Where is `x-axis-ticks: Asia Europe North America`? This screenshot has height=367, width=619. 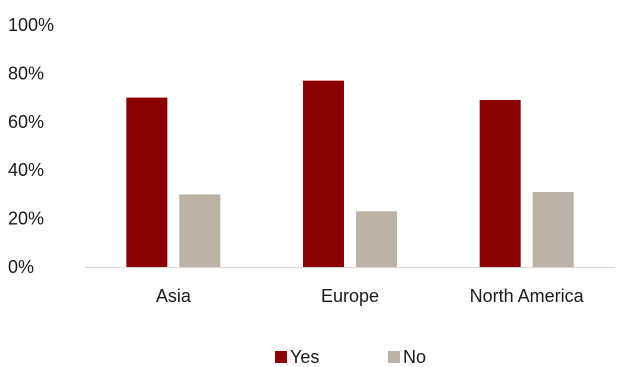
x-axis-ticks: Asia Europe North America is located at coordinates (370, 296).